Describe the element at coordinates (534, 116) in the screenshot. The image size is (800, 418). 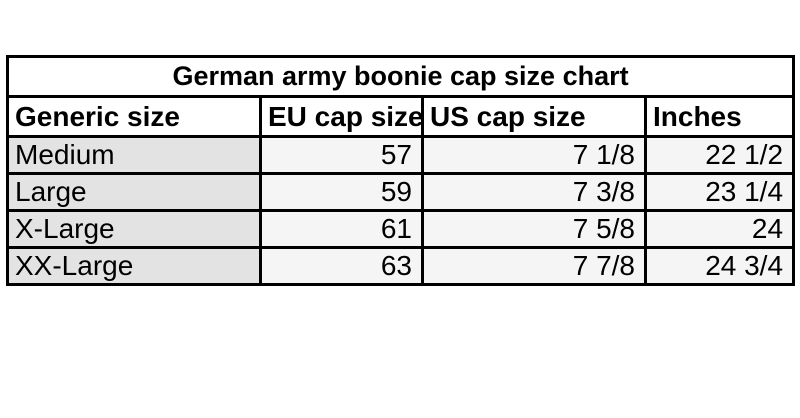
I see `col-header-us-cap-size: US cap size` at that location.